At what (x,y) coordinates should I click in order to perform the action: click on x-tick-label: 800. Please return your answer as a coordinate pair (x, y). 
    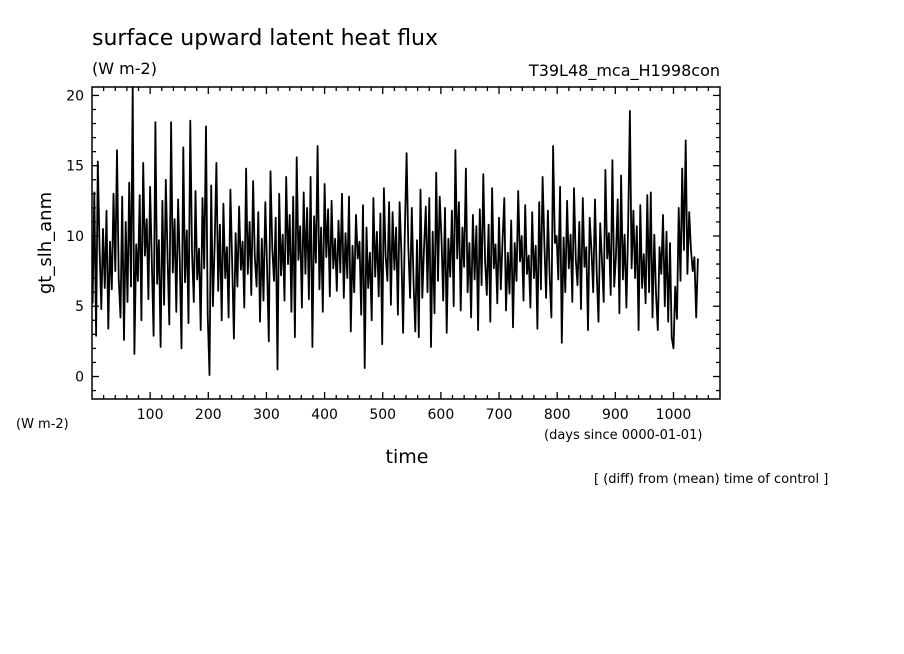
    Looking at the image, I should click on (557, 415).